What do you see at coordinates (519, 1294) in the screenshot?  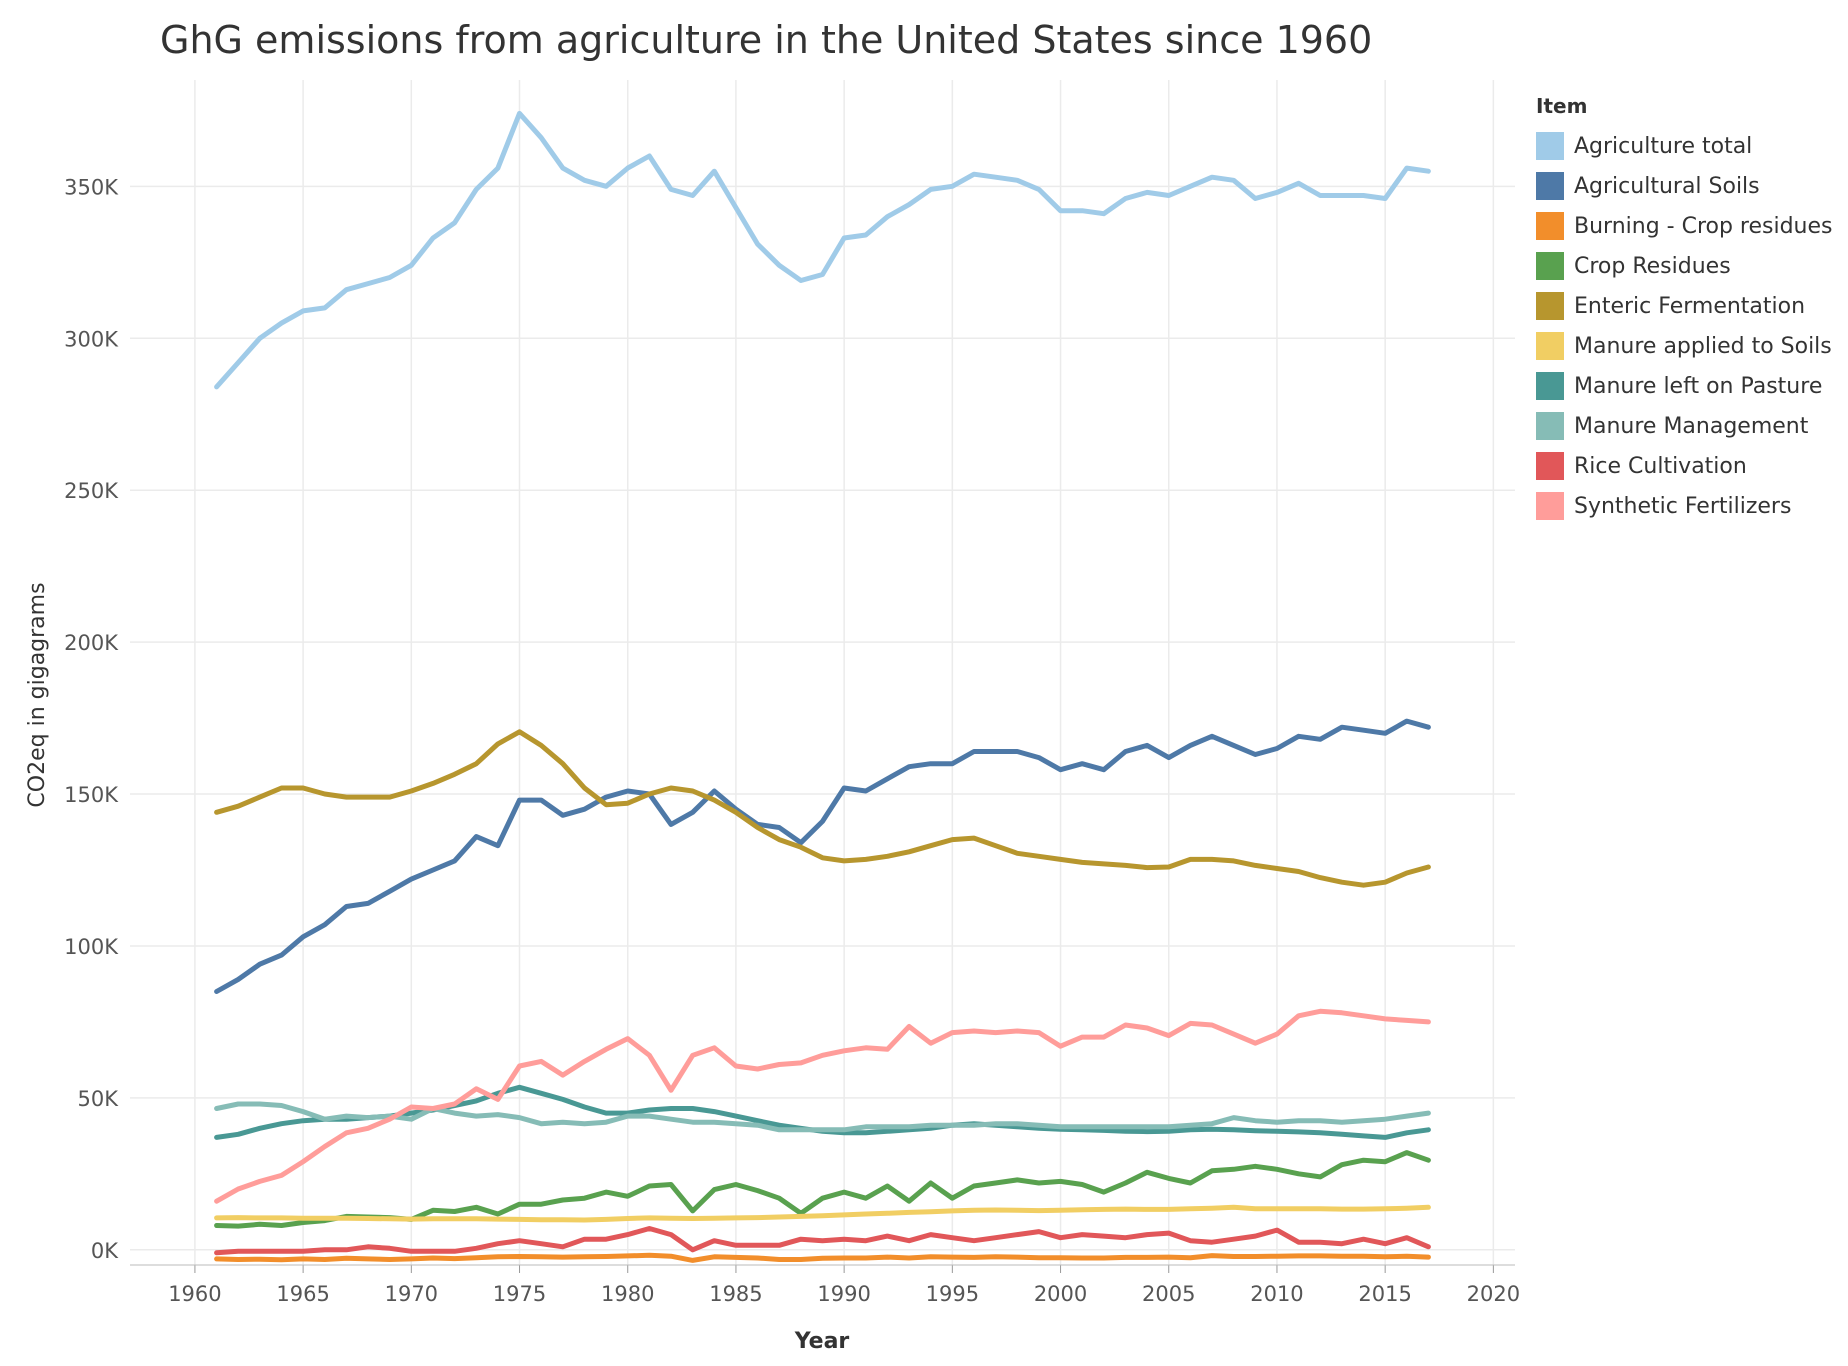 I see `x-tick-label: 1975` at bounding box center [519, 1294].